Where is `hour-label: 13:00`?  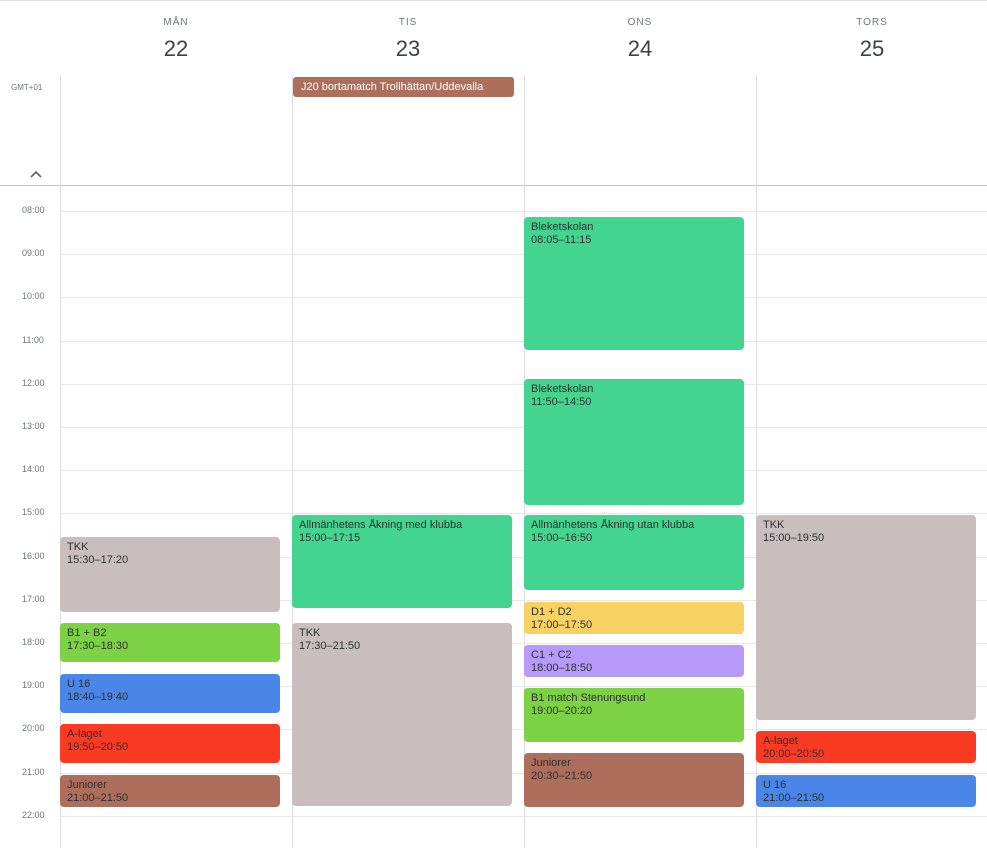
hour-label: 13:00 is located at coordinates (33, 426).